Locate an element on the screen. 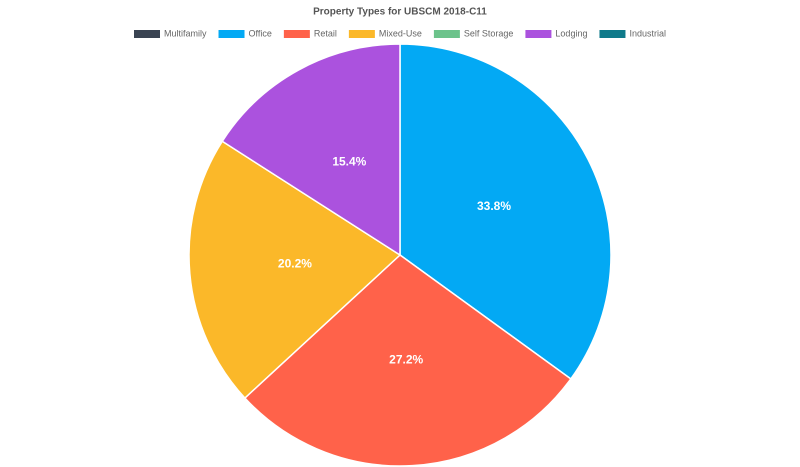 This screenshot has width=800, height=467. legend-item: Retail is located at coordinates (310, 33).